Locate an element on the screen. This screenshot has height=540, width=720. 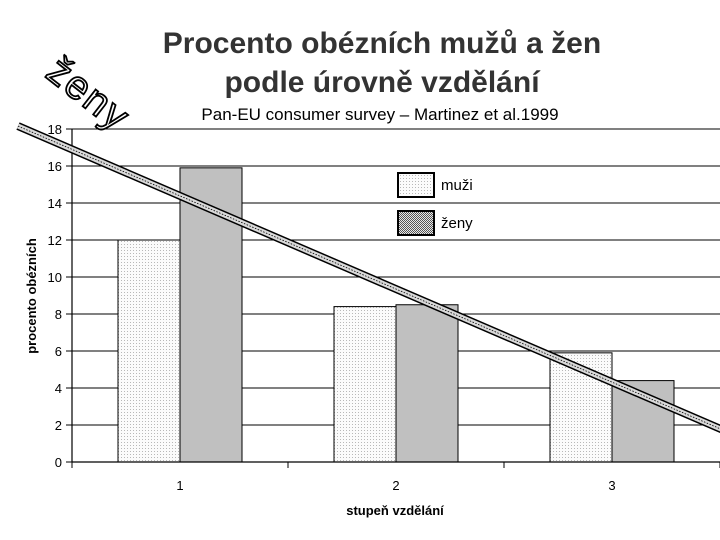
legend-label-muzi: muži is located at coordinates (457, 185).